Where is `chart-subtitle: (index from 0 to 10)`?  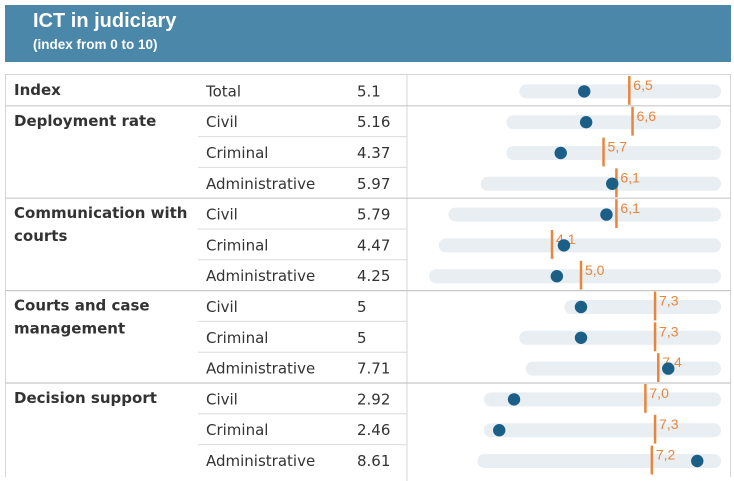 chart-subtitle: (index from 0 to 10) is located at coordinates (95, 44).